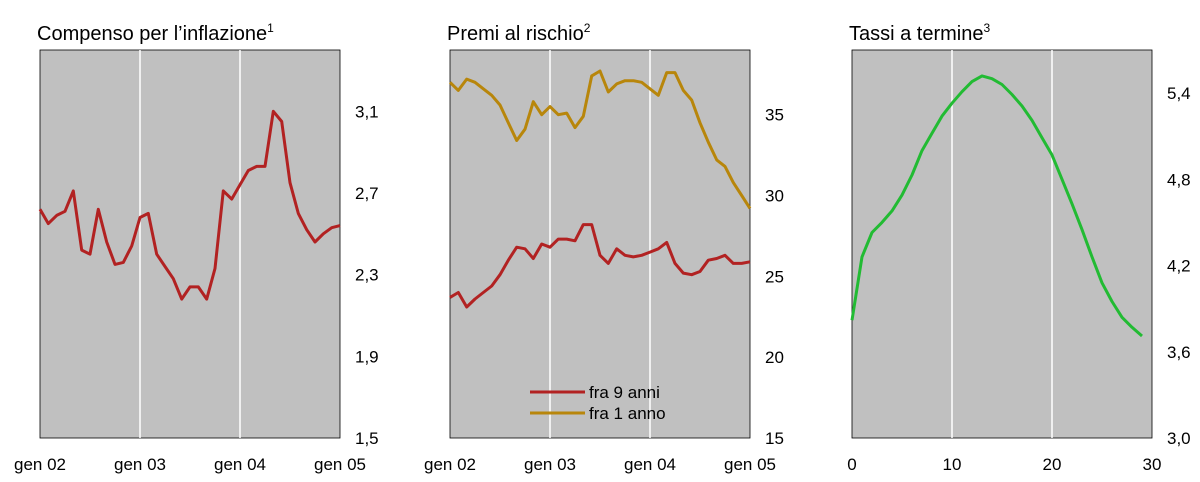 This screenshot has height=482, width=1200. I want to click on panel-title: Tassi a termine3, so click(920, 33).